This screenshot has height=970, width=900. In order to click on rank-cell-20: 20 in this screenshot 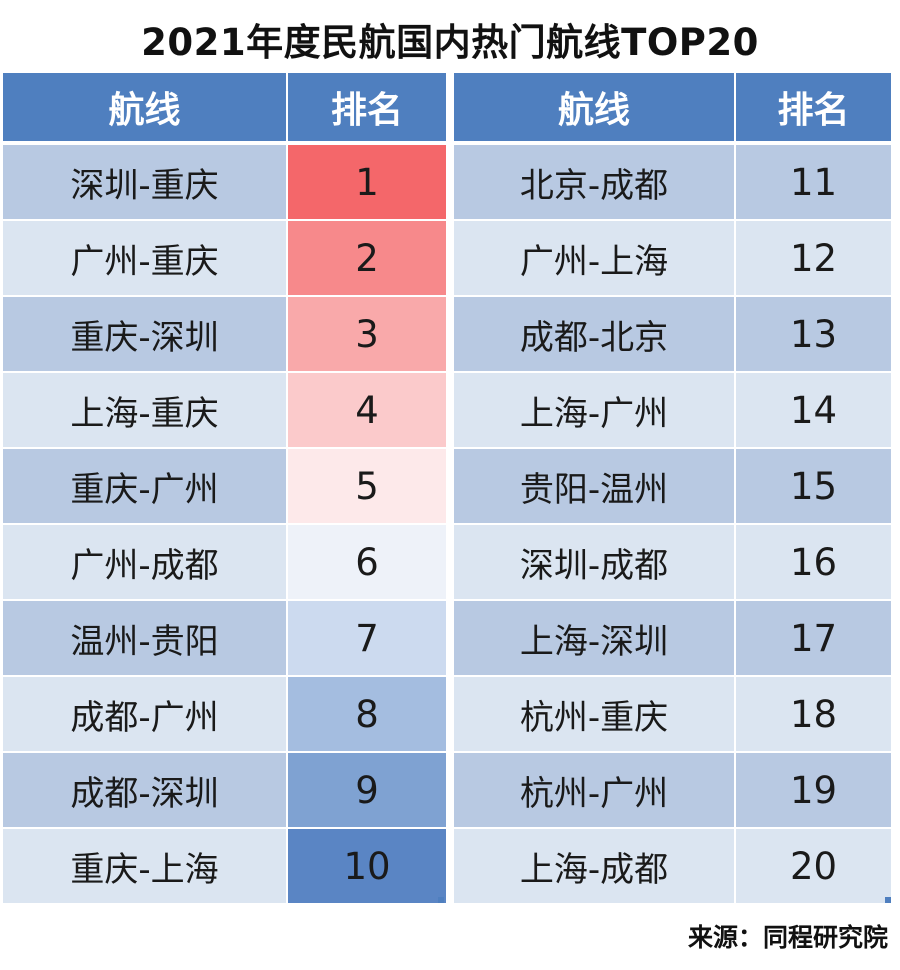, I will do `click(813, 867)`.